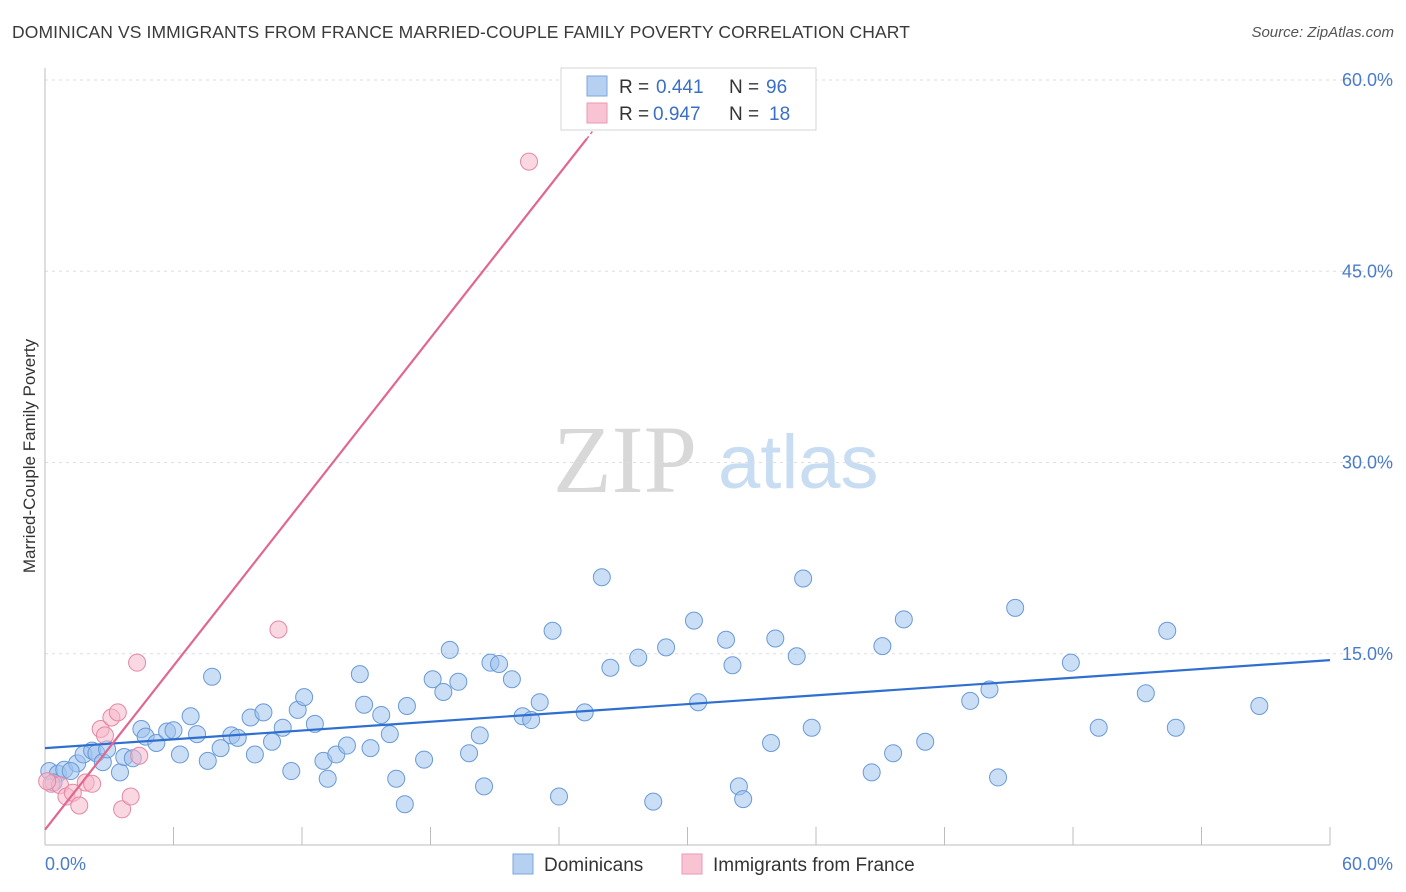  Describe the element at coordinates (798, 462) in the screenshot. I see `watermark-atlas: atlas` at that location.